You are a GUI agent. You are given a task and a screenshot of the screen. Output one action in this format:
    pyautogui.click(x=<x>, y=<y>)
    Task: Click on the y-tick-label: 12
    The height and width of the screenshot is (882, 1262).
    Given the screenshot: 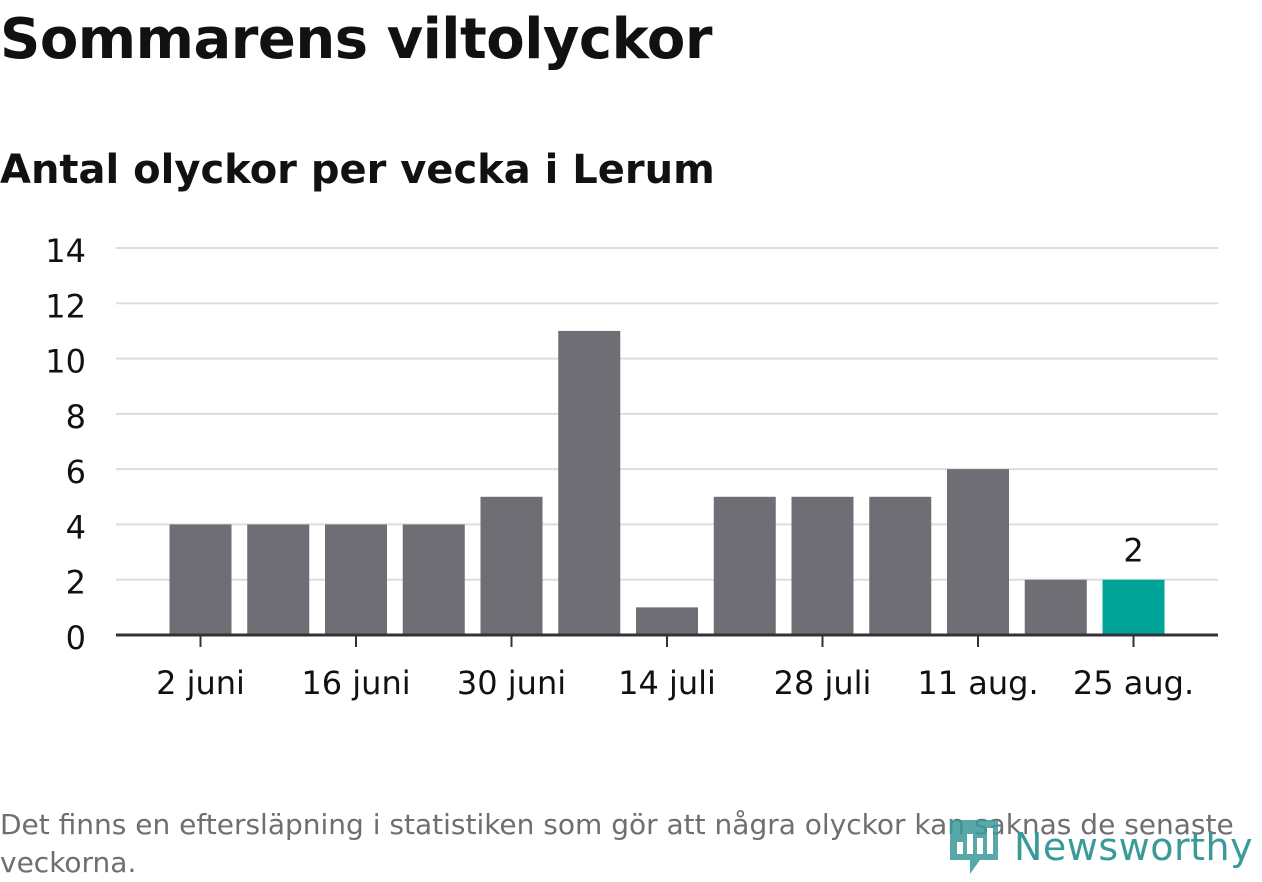 What is the action you would take?
    pyautogui.click(x=65, y=306)
    